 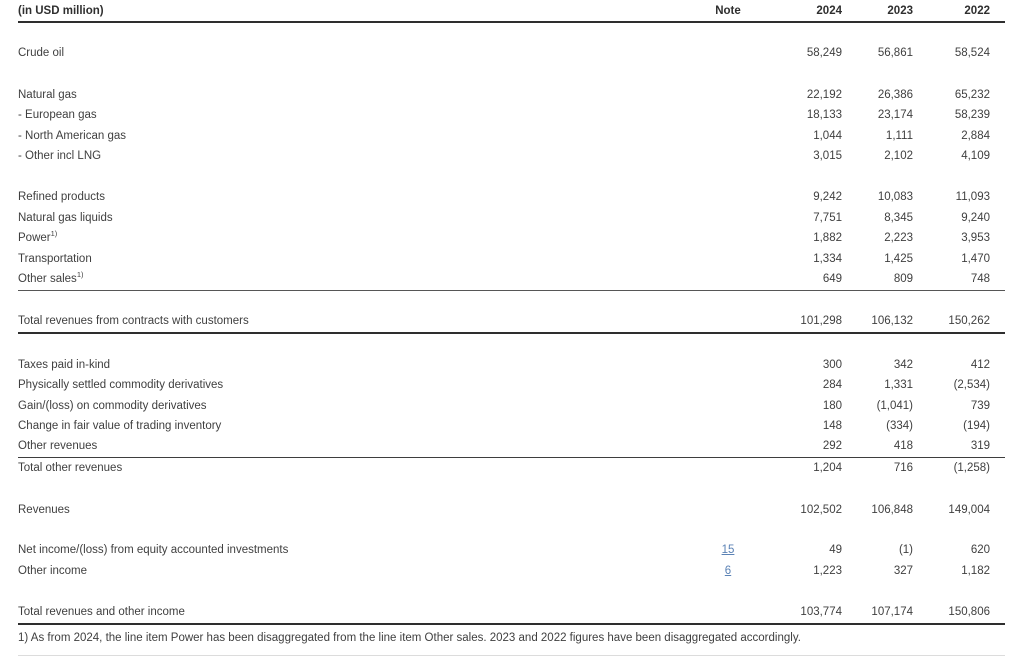 I want to click on table-row: Natural gas liquids 7,751 8,345 9,240, so click(x=511, y=218).